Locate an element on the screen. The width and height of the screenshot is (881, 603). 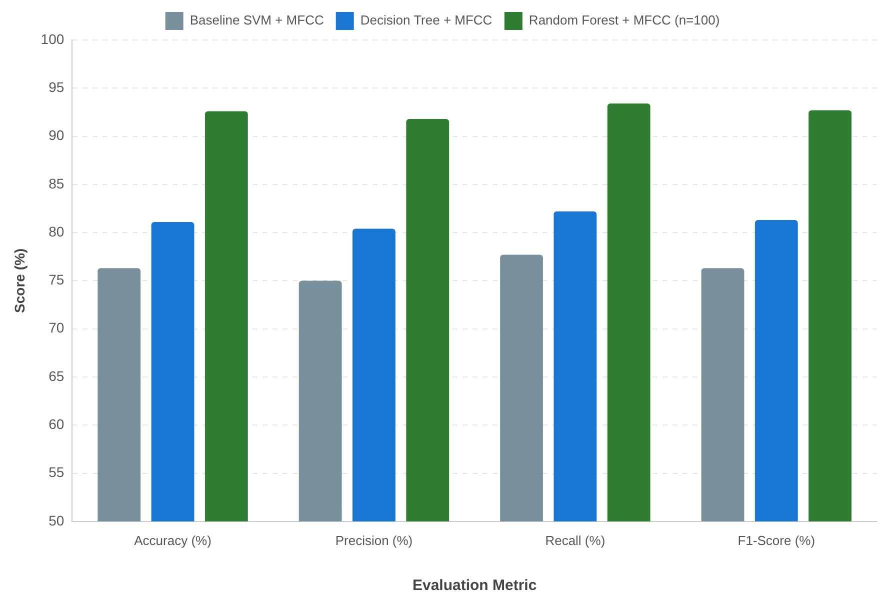
x-tick-label: F1-Score (%) is located at coordinates (777, 540).